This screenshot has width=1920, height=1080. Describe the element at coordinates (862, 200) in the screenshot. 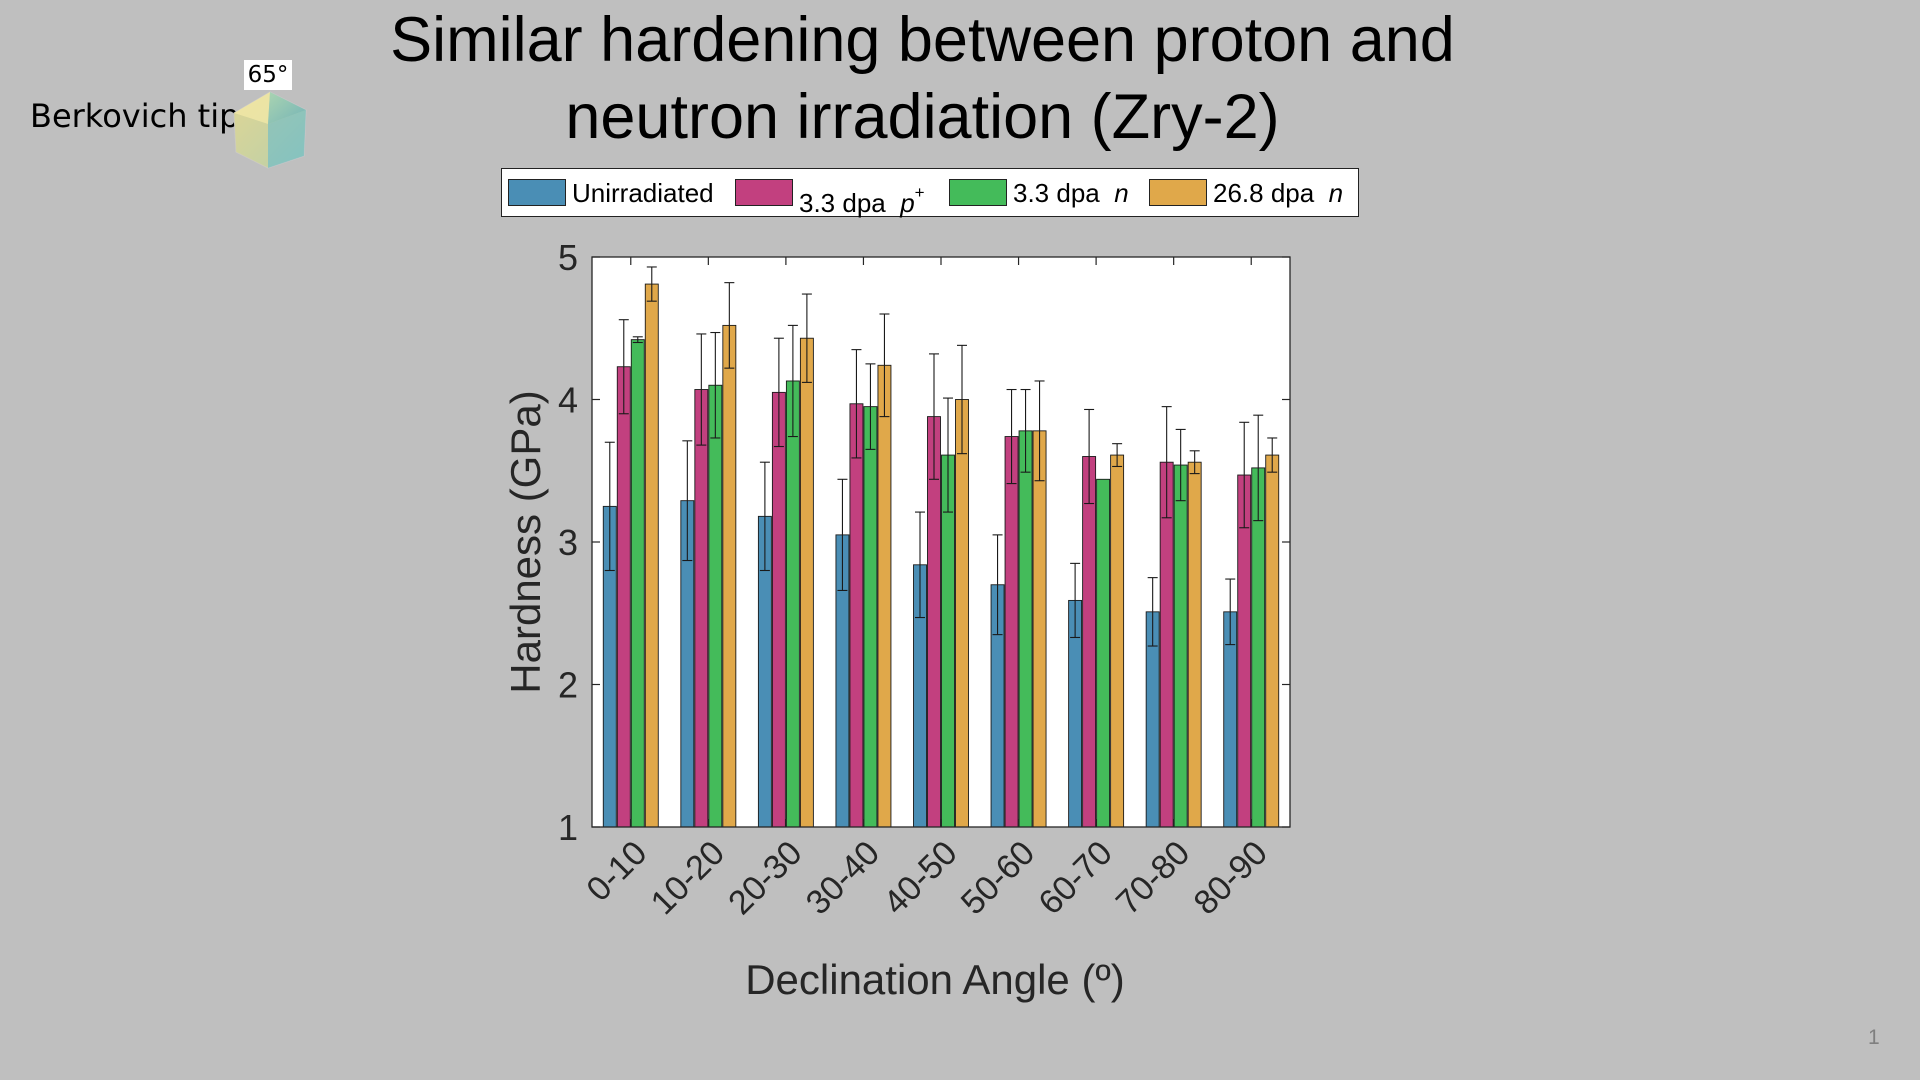

I see `legend-label: 3.3 dpa p+` at that location.